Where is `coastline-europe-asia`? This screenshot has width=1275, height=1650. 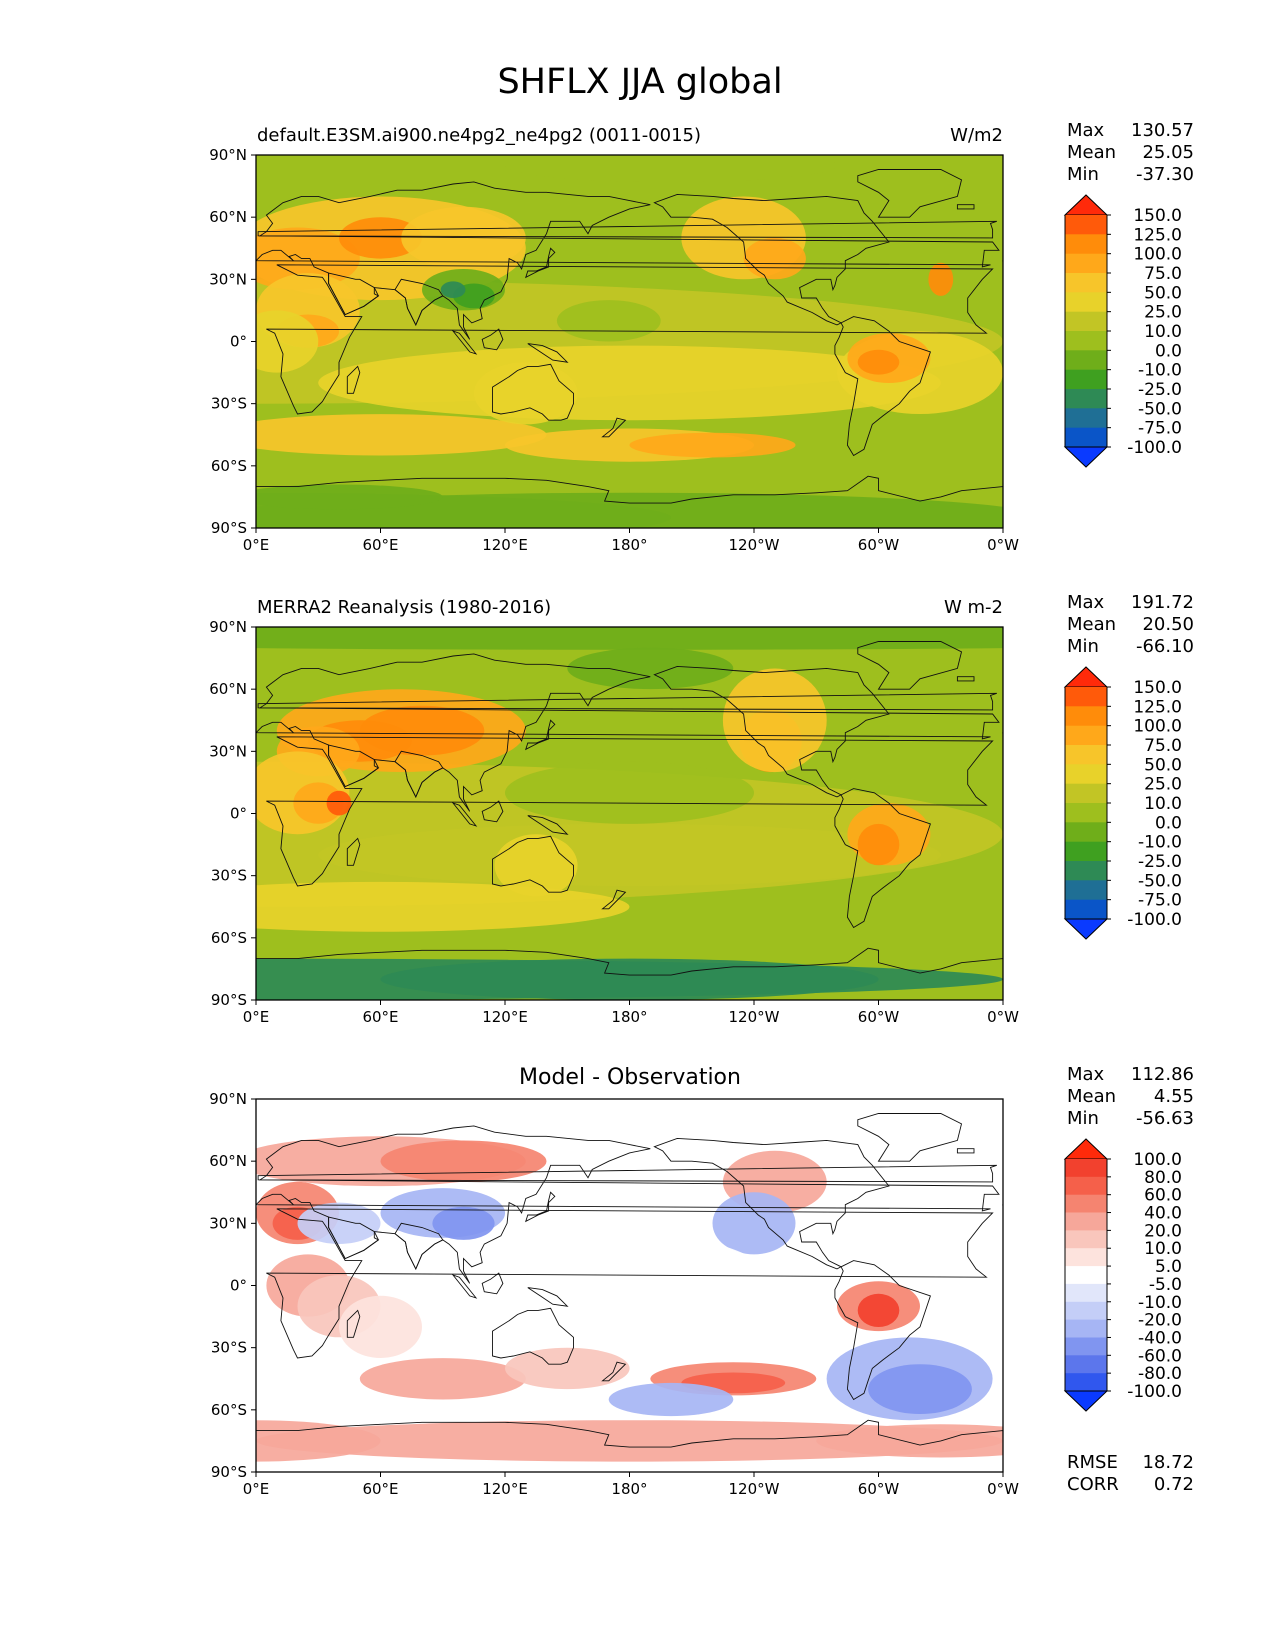 coastline-europe-asia is located at coordinates (126, 733).